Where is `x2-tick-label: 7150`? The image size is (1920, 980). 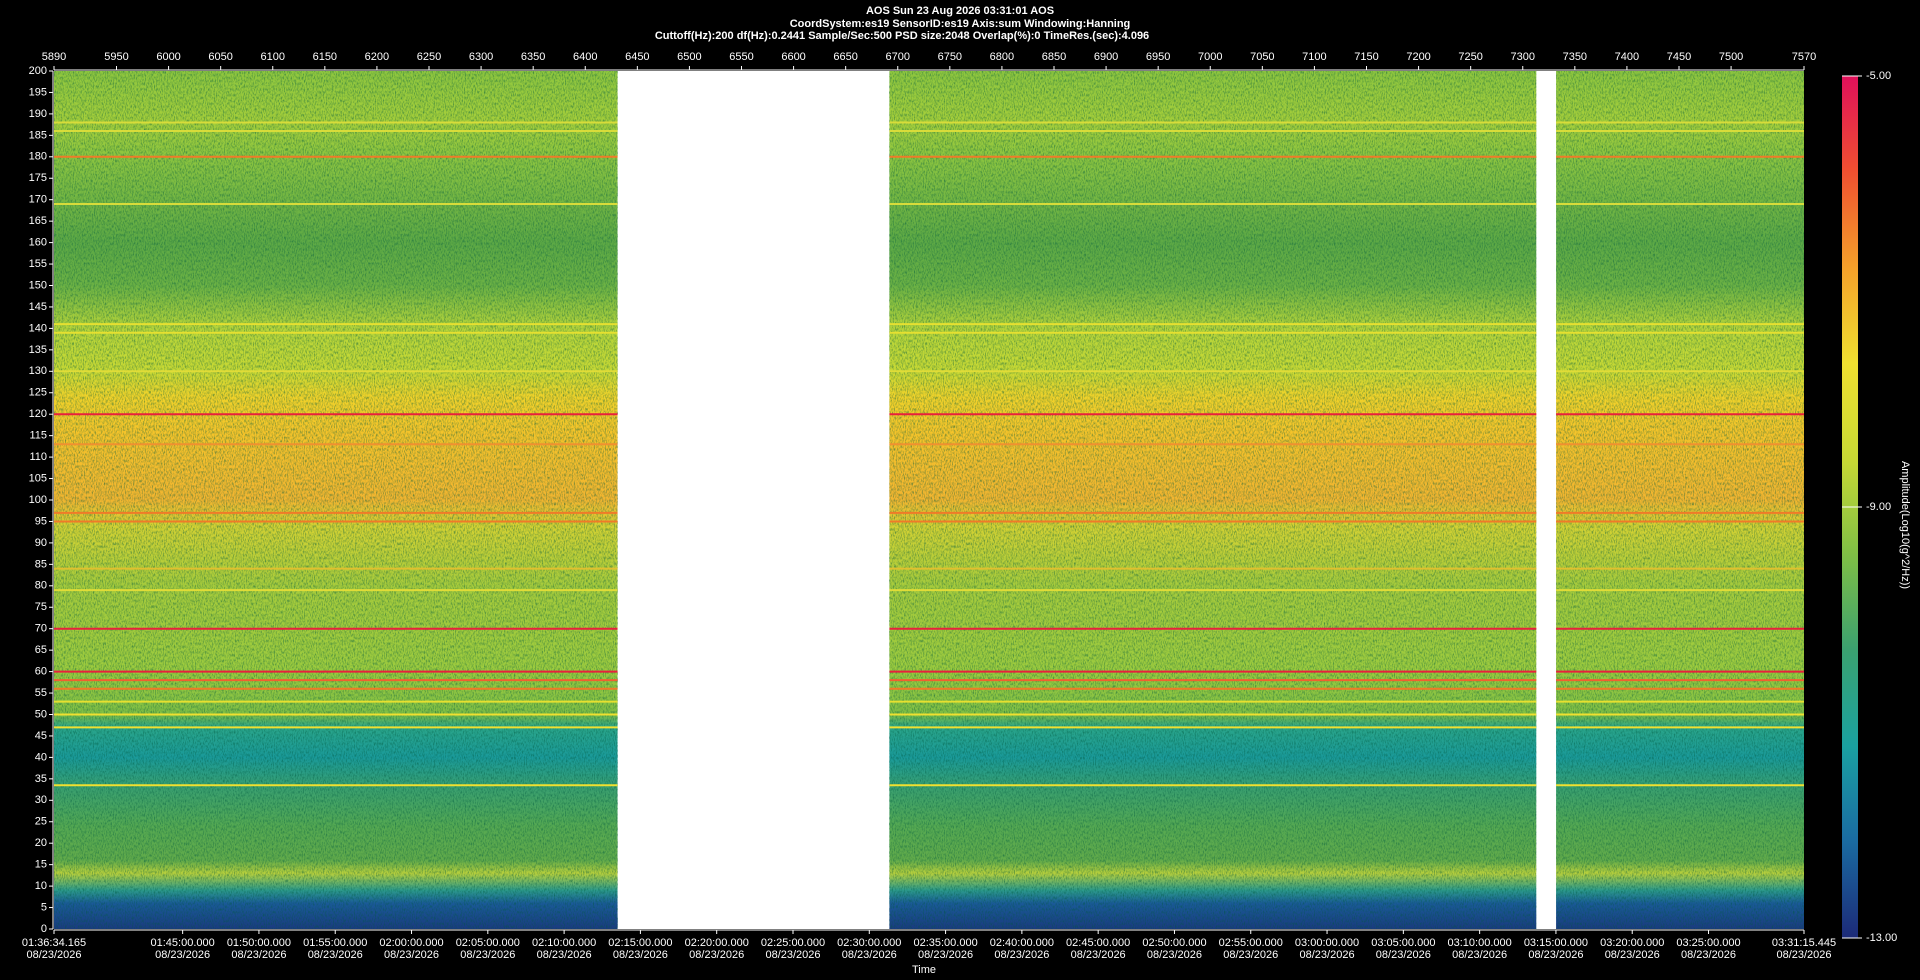 x2-tick-label: 7150 is located at coordinates (1366, 57).